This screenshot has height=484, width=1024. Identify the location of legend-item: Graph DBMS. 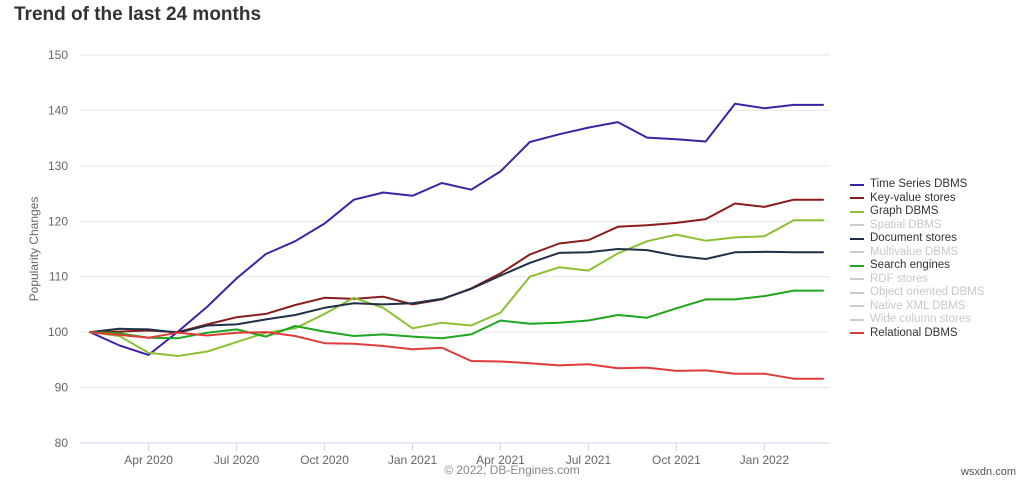
(917, 212).